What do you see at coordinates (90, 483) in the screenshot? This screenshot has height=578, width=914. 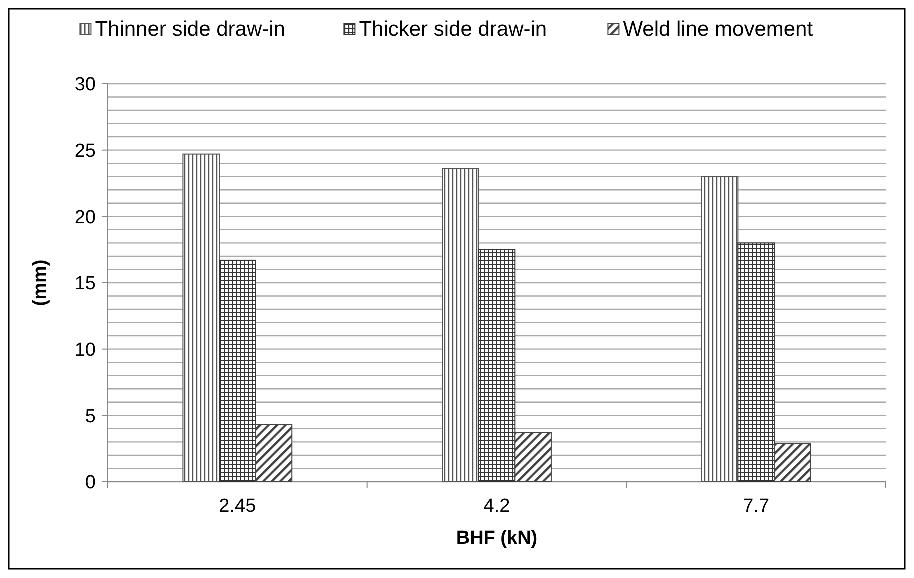 I see `y-tick-label: 0` at bounding box center [90, 483].